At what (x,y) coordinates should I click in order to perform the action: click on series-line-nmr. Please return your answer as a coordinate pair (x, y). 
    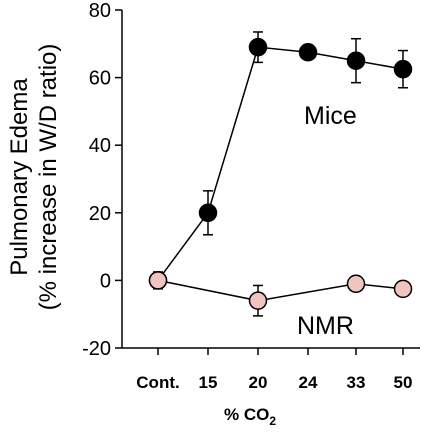
    Looking at the image, I should click on (280, 290).